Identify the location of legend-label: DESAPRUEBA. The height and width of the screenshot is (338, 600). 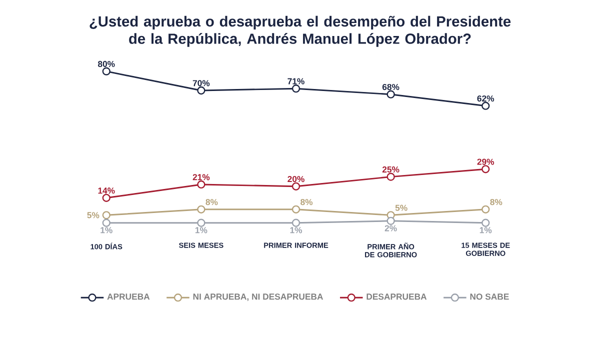
(396, 297).